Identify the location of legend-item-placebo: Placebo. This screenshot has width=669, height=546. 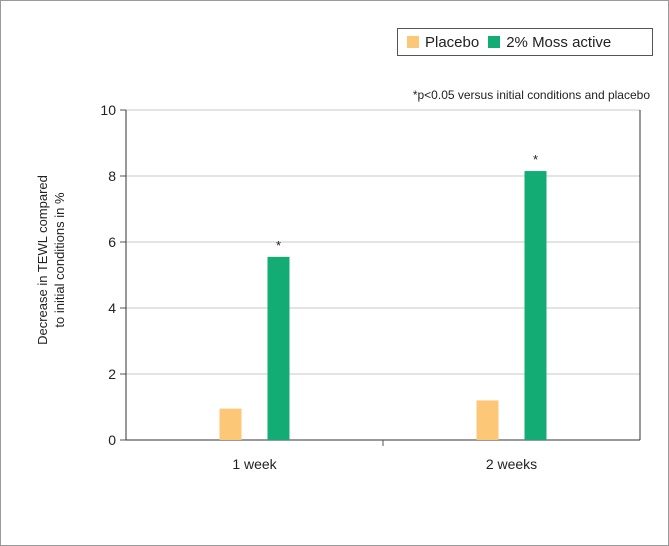
(443, 42).